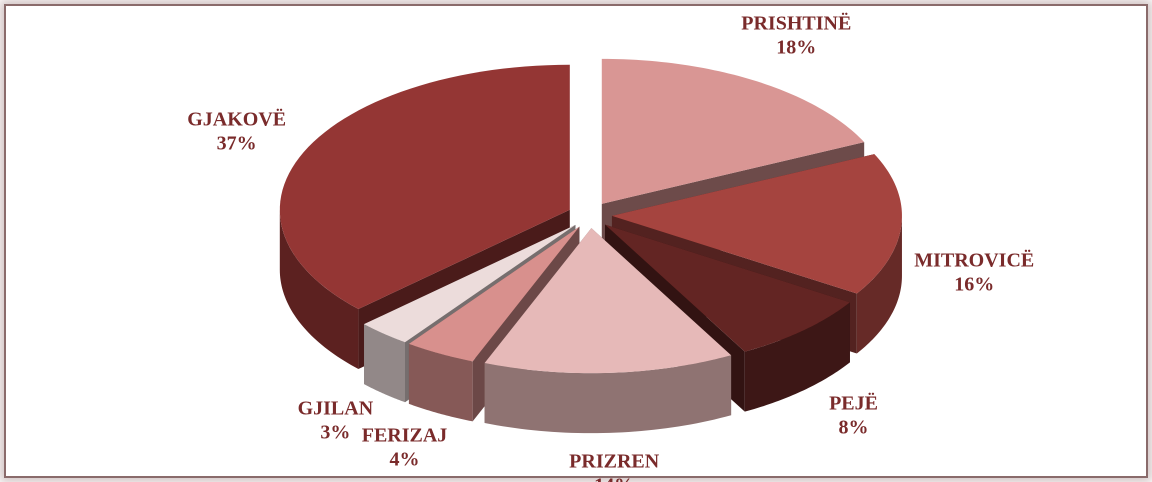 This screenshot has height=482, width=1152. Describe the element at coordinates (796, 22) in the screenshot. I see `slice-label: PRISHTINË` at that location.